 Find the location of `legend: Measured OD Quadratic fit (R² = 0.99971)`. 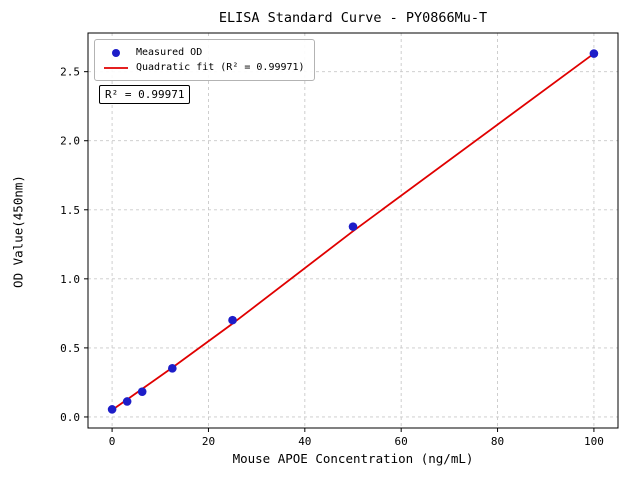

legend: Measured OD Quadratic fit (R² = 0.99971) is located at coordinates (204, 60).